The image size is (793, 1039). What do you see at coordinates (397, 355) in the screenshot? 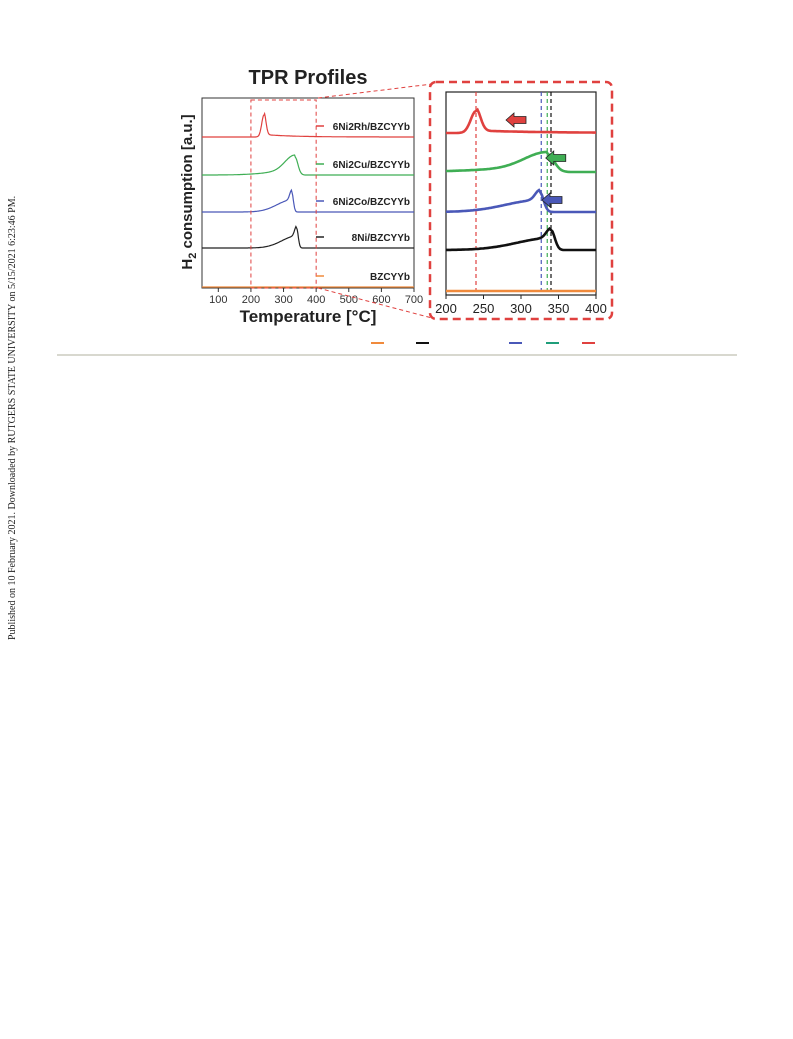
I see `section-divider` at bounding box center [397, 355].